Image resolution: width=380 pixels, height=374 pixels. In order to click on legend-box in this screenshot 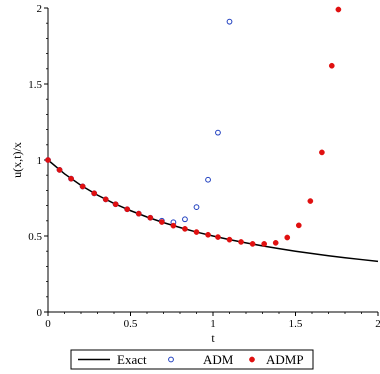, I will do `click(192, 359)`.